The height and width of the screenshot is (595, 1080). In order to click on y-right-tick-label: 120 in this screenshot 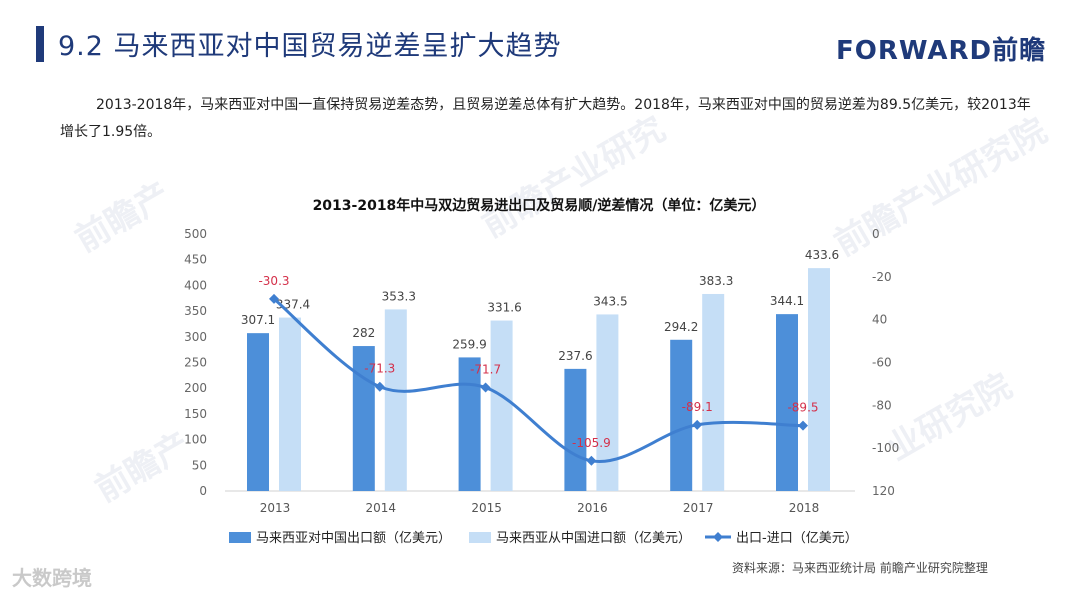, I will do `click(883, 491)`.